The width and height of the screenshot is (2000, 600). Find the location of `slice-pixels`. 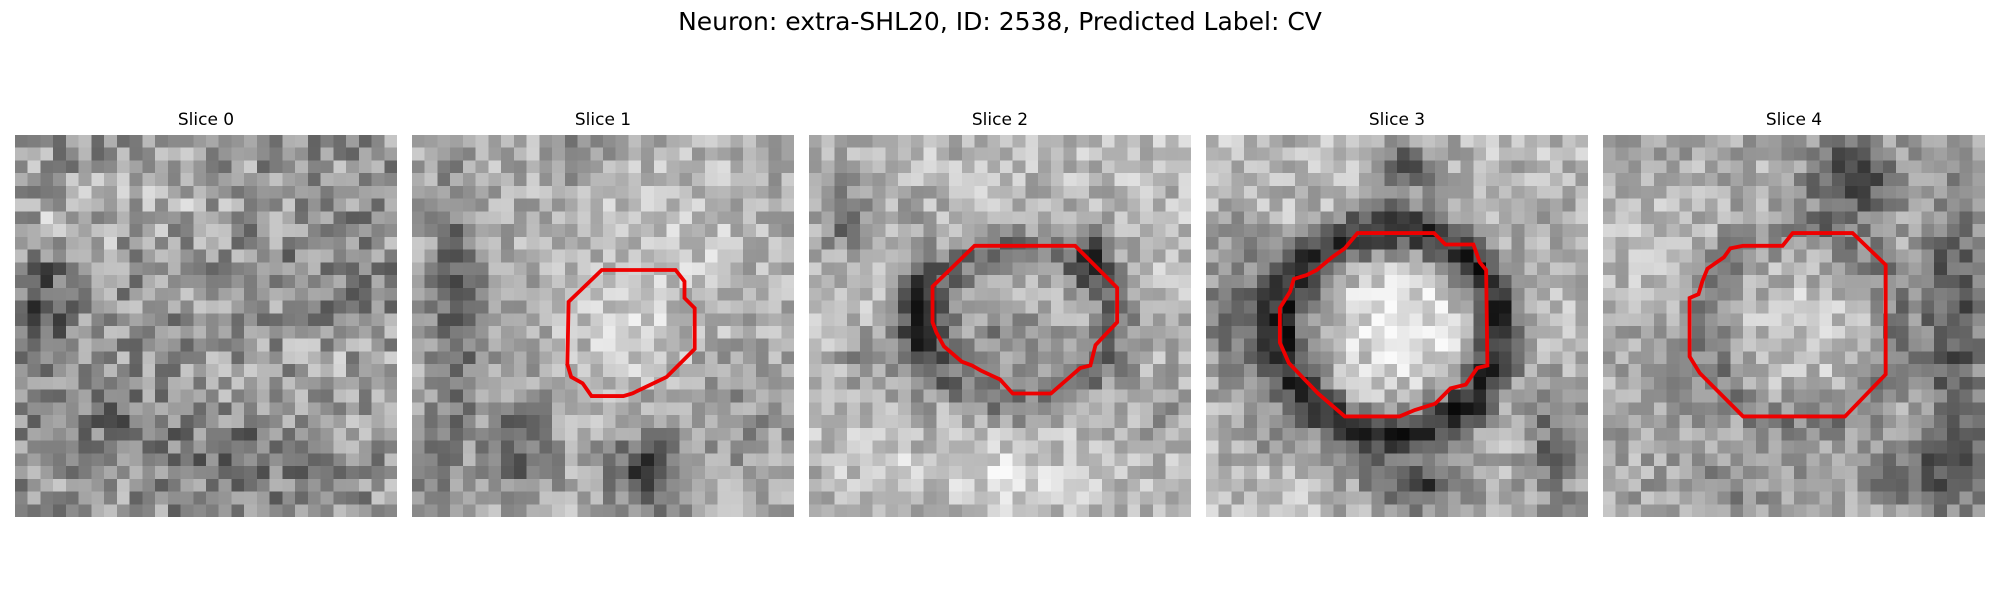

slice-pixels is located at coordinates (1397, 326).